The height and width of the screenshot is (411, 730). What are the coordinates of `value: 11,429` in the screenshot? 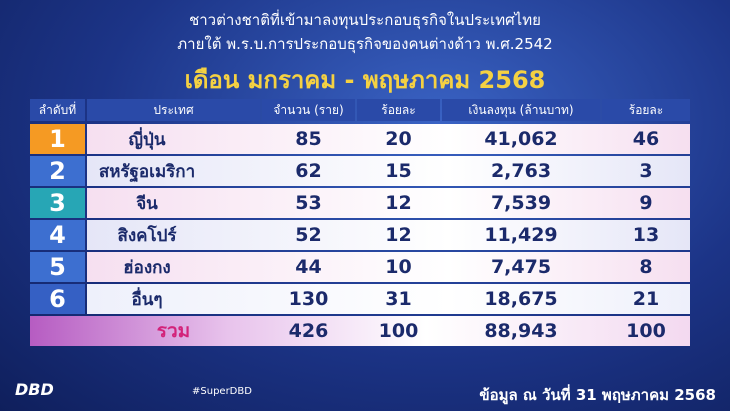 It's located at (521, 235).